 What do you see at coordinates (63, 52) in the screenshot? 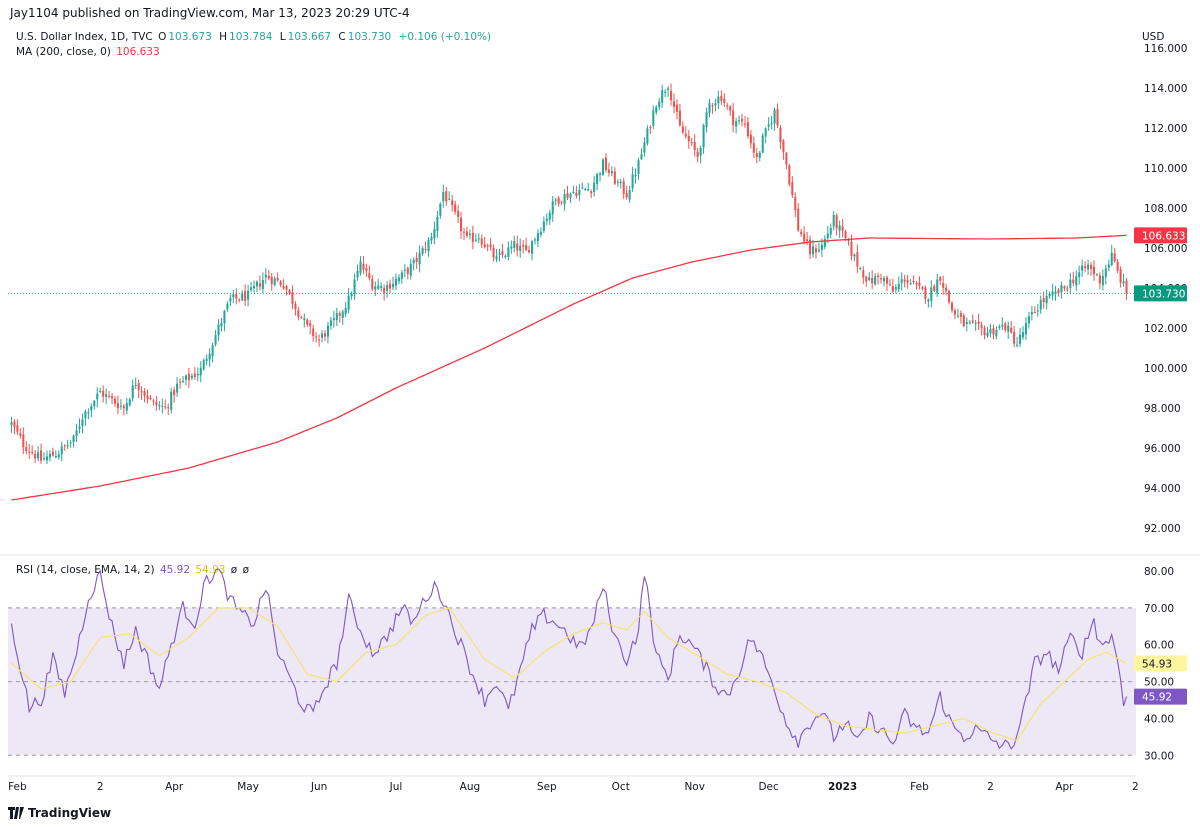
I see `ma-label: MA (200, close, 0)` at bounding box center [63, 52].